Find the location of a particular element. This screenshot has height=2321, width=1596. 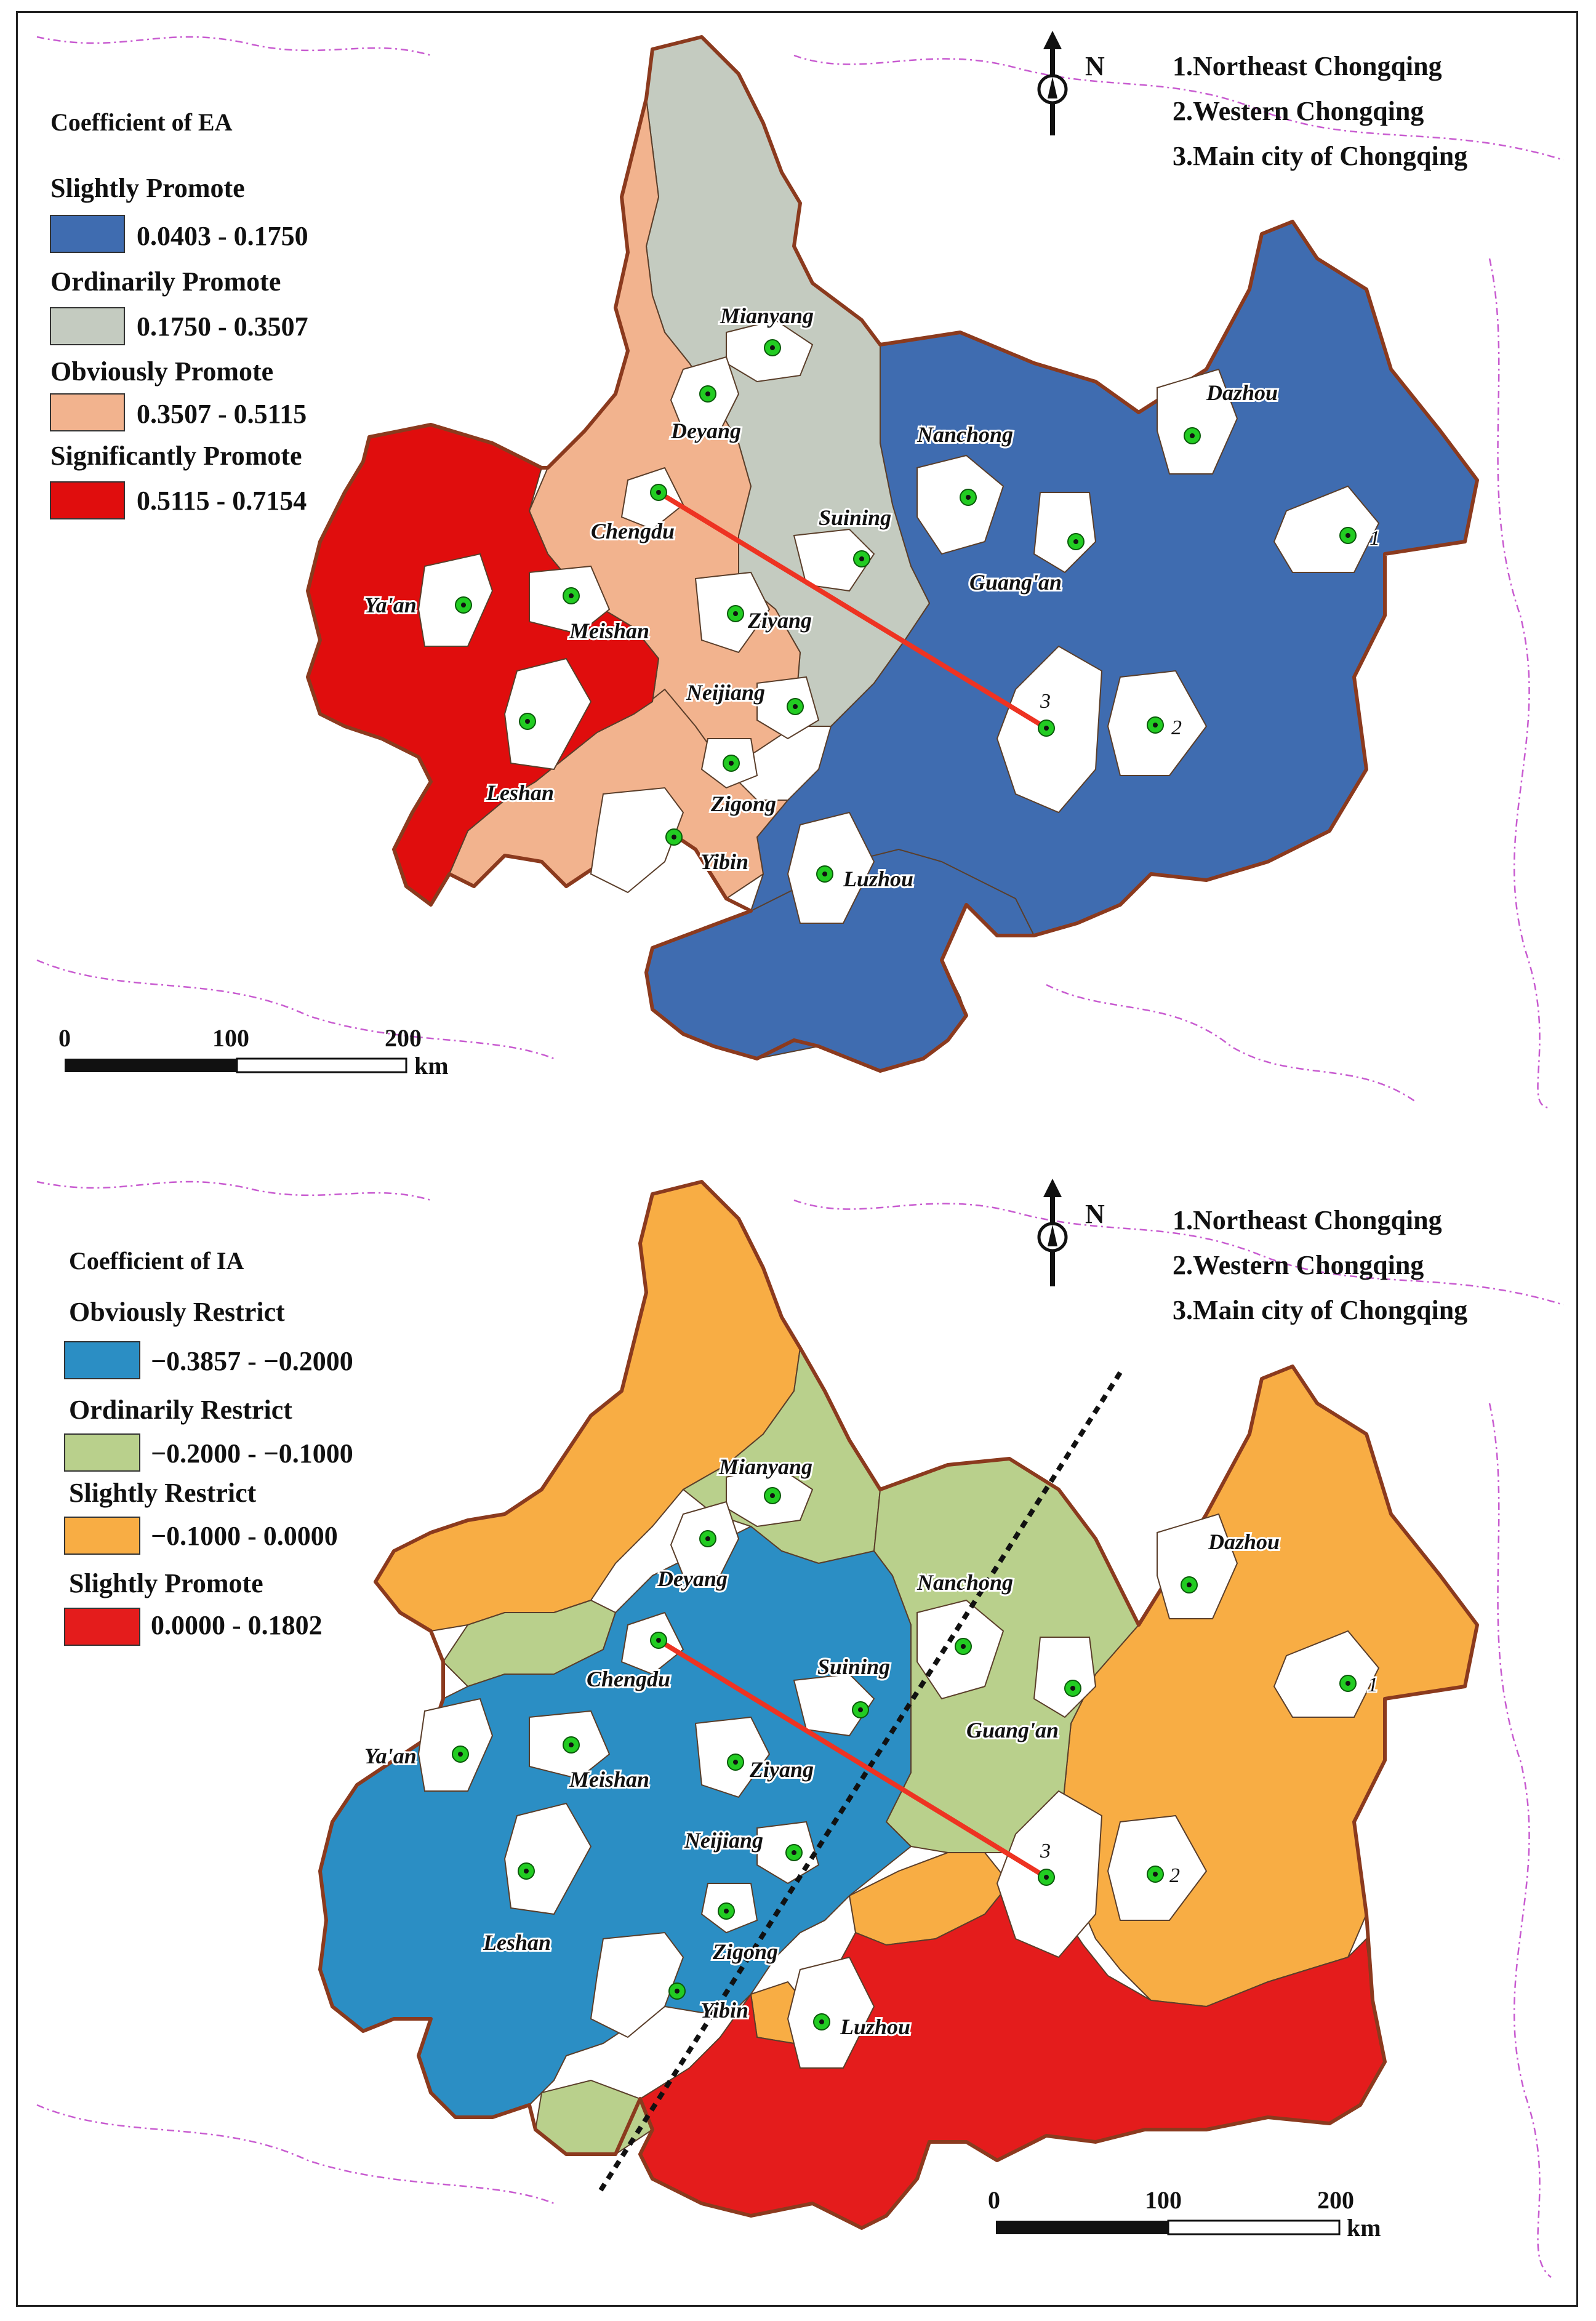

scale-tick: 200 is located at coordinates (403, 1038).